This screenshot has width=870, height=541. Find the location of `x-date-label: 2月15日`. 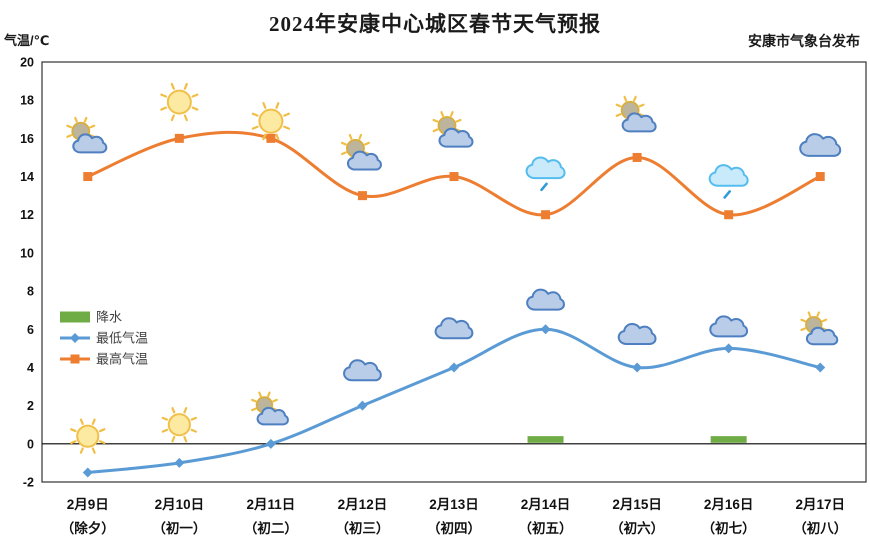

x-date-label: 2月15日 is located at coordinates (637, 504).